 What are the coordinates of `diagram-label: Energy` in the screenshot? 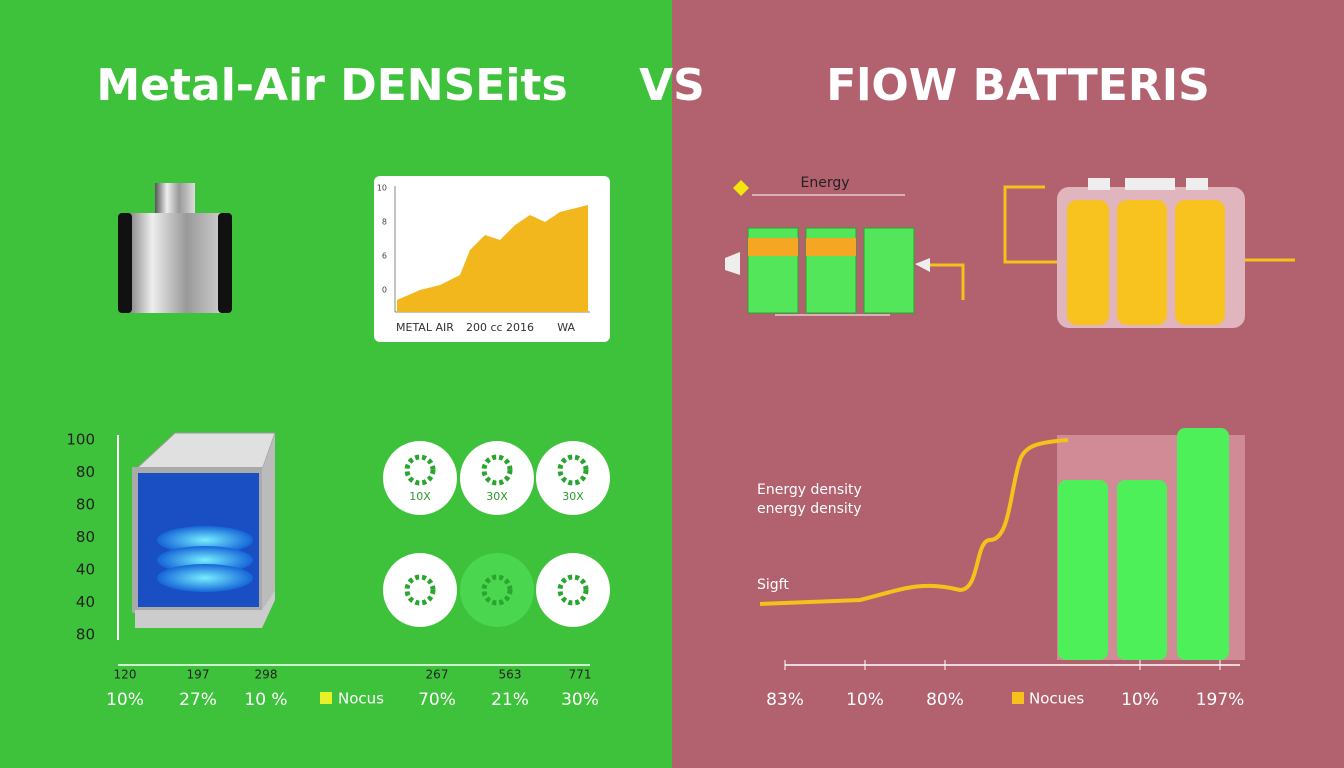 It's located at (824, 183).